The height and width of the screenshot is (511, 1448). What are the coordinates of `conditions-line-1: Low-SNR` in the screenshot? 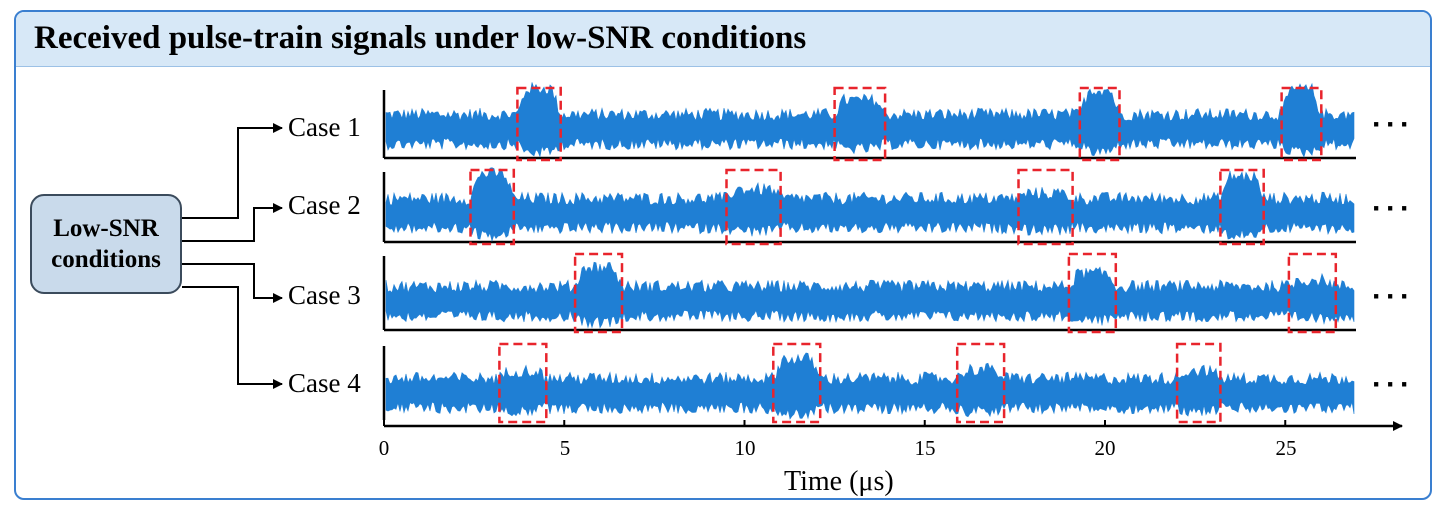 It's located at (106, 228).